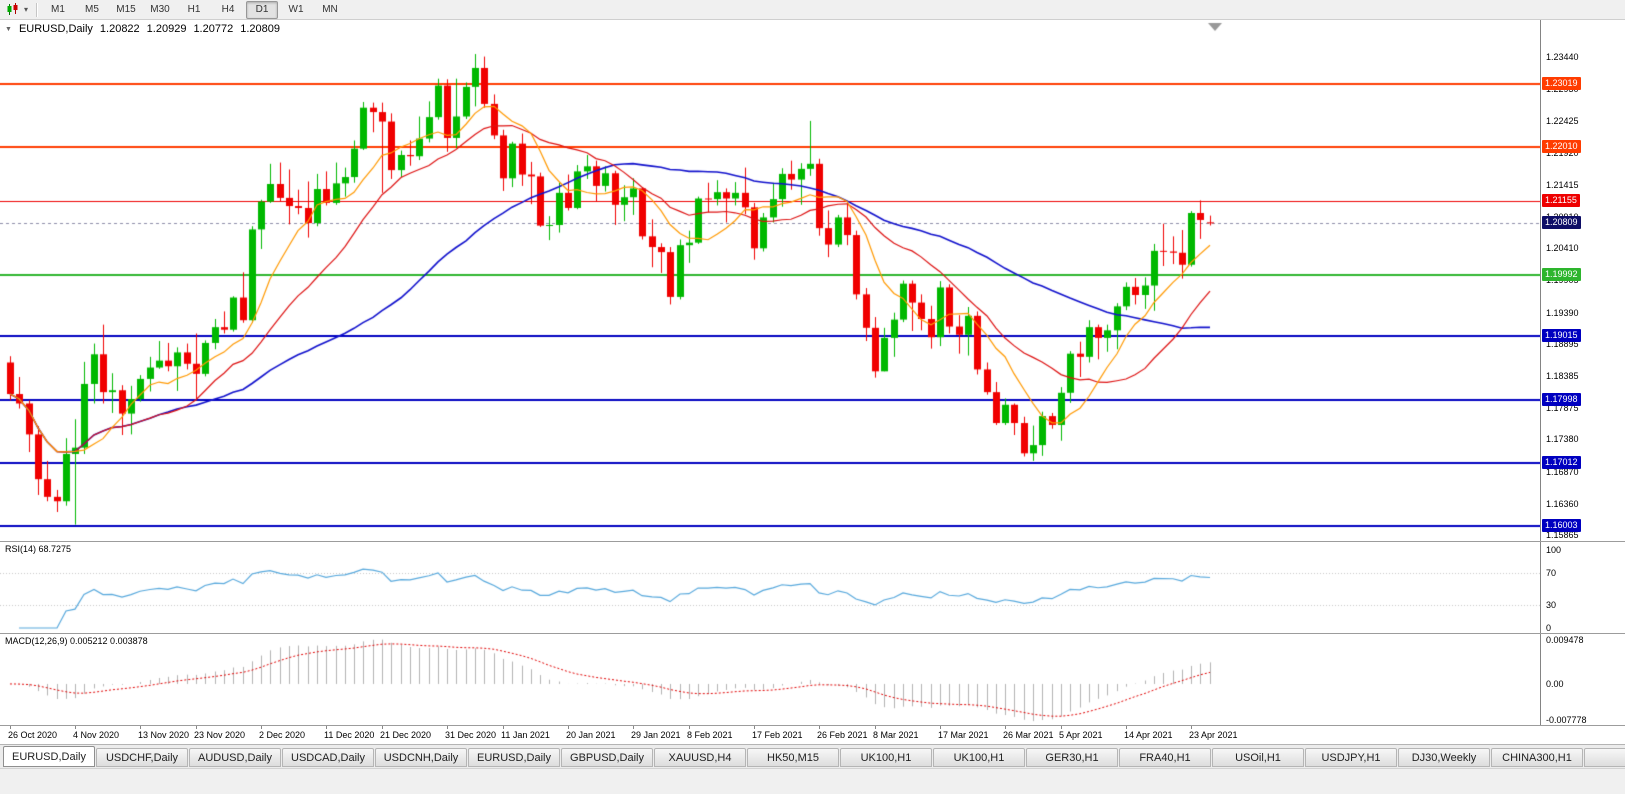 The height and width of the screenshot is (794, 1625). I want to click on date-axis-label: 26 Mar 2021, so click(1028, 735).